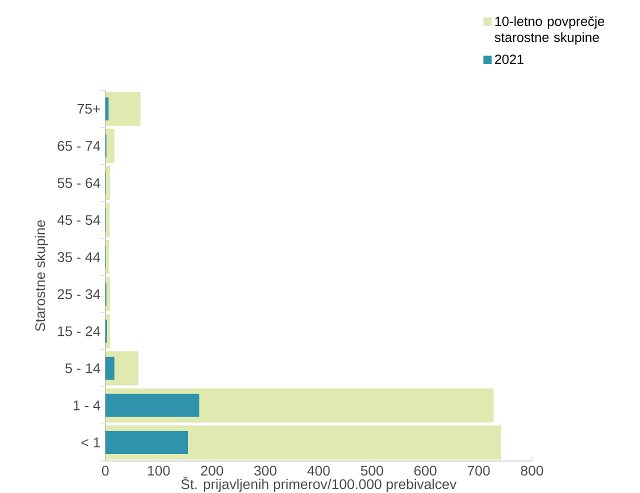  What do you see at coordinates (212, 471) in the screenshot?
I see `x-tick-label: 200` at bounding box center [212, 471].